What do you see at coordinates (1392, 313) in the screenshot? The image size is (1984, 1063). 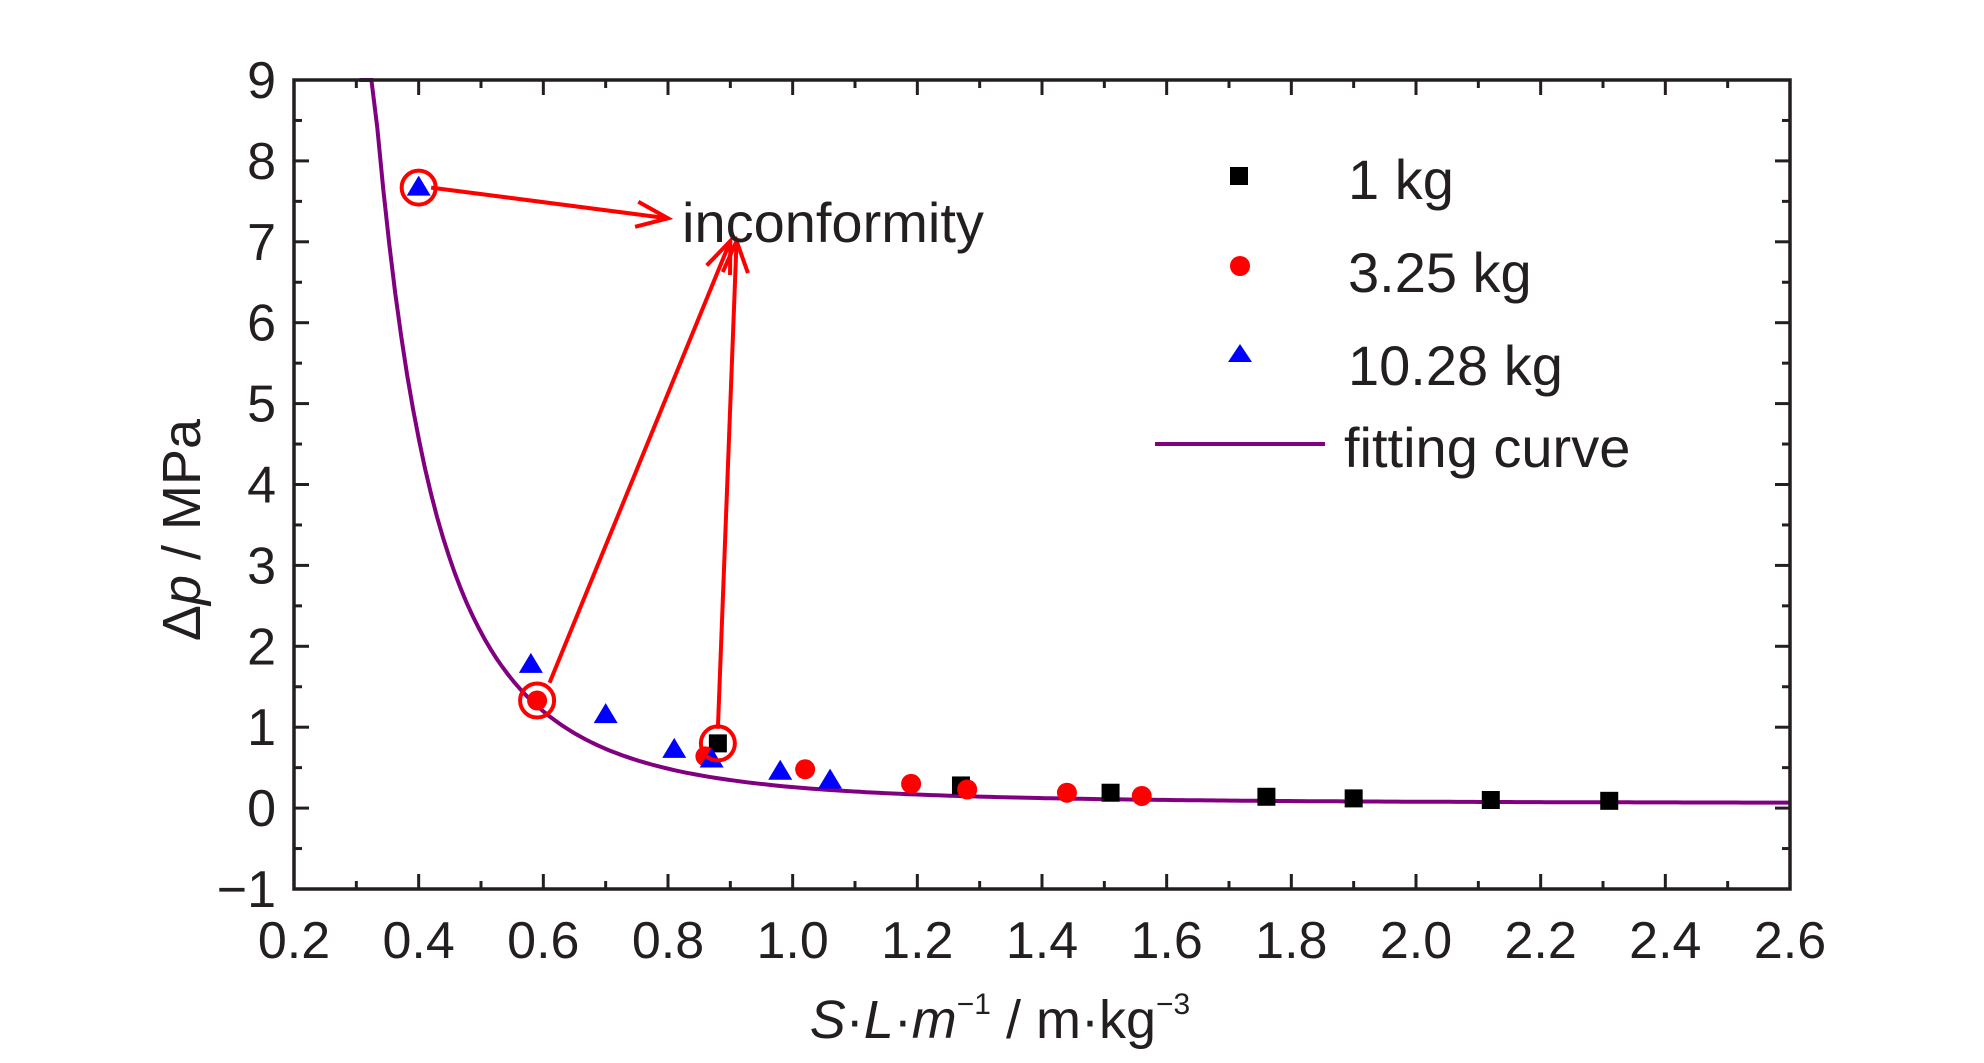 I see `legend: 1 kg 3.25 kg 10.28 kg fitting curve` at bounding box center [1392, 313].